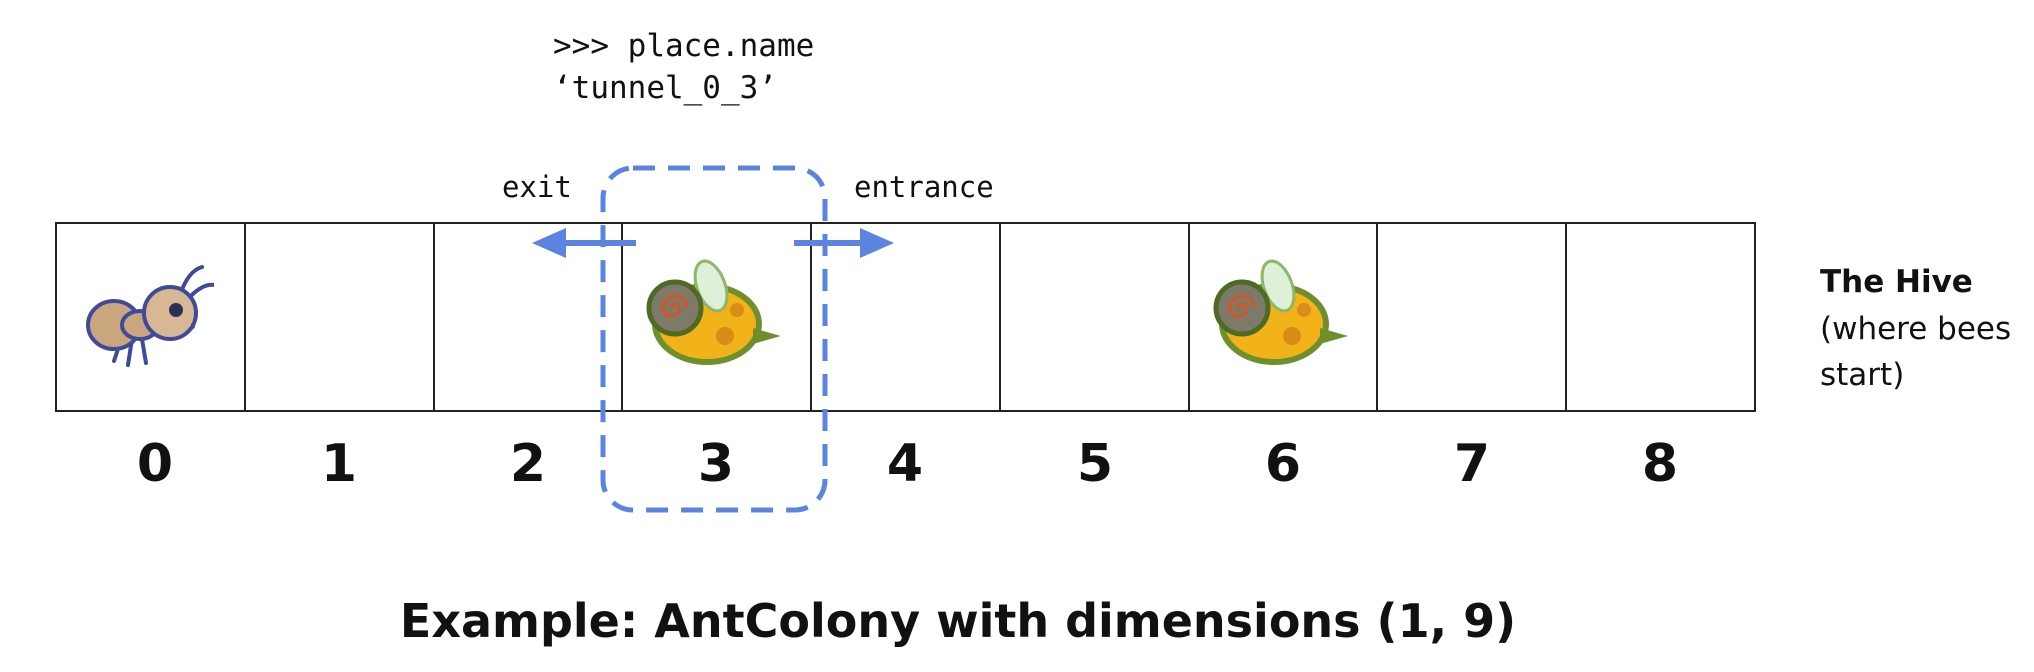 This screenshot has width=2034, height=672. I want to click on index-label-8: 8, so click(1660, 464).